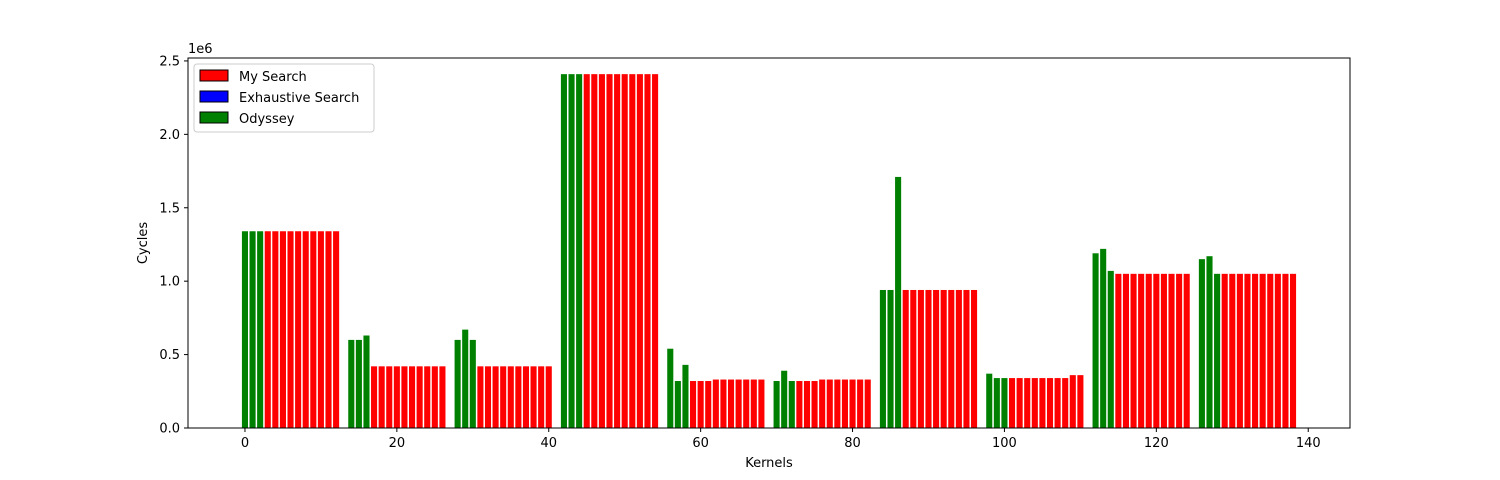 The image size is (1500, 480). I want to click on x-tick-label: 0, so click(245, 443).